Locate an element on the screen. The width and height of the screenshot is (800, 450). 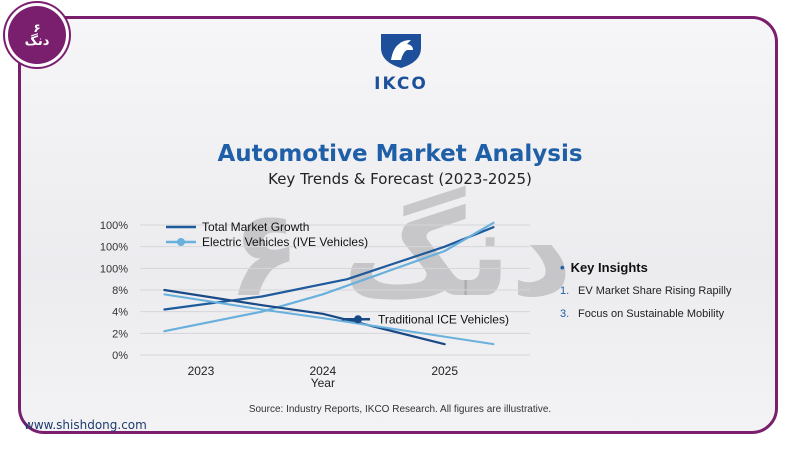
insight-number: 3. is located at coordinates (565, 314).